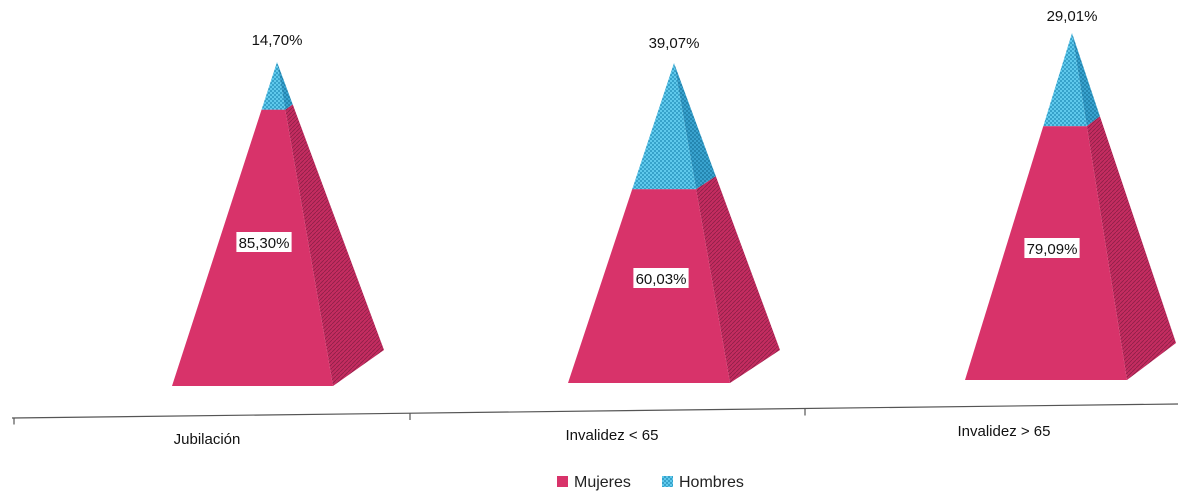 This screenshot has height=493, width=1180. I want to click on mujeres-label-box-jubilaci-n, so click(264, 242).